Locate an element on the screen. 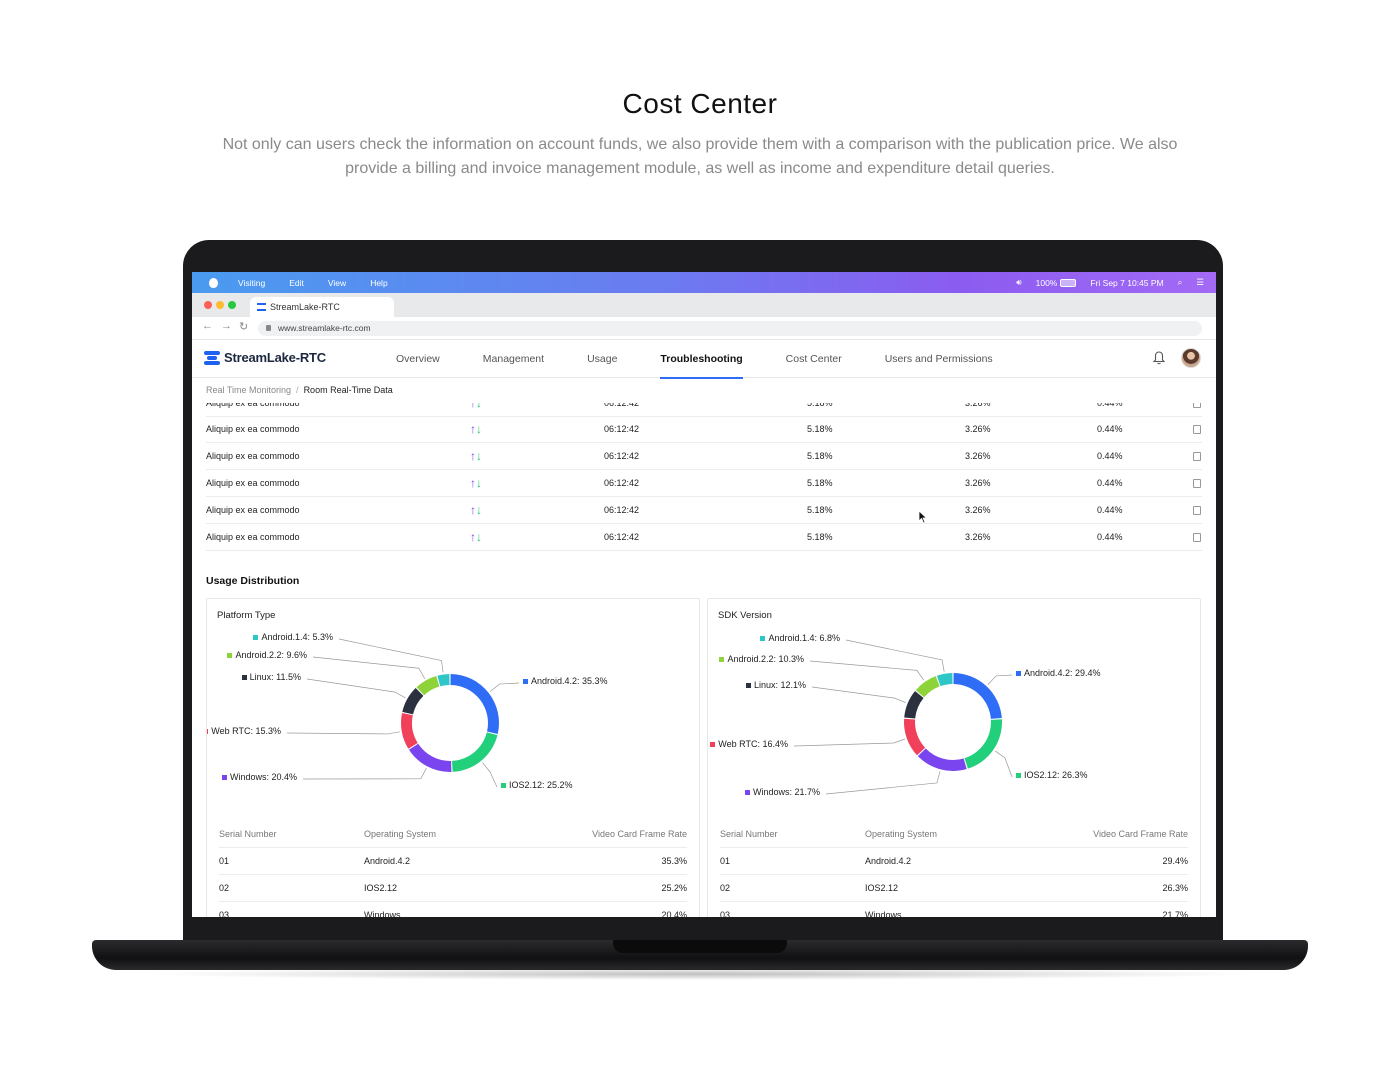 The width and height of the screenshot is (1400, 1065). spotlight-search-icon: ⌕ is located at coordinates (1180, 282).